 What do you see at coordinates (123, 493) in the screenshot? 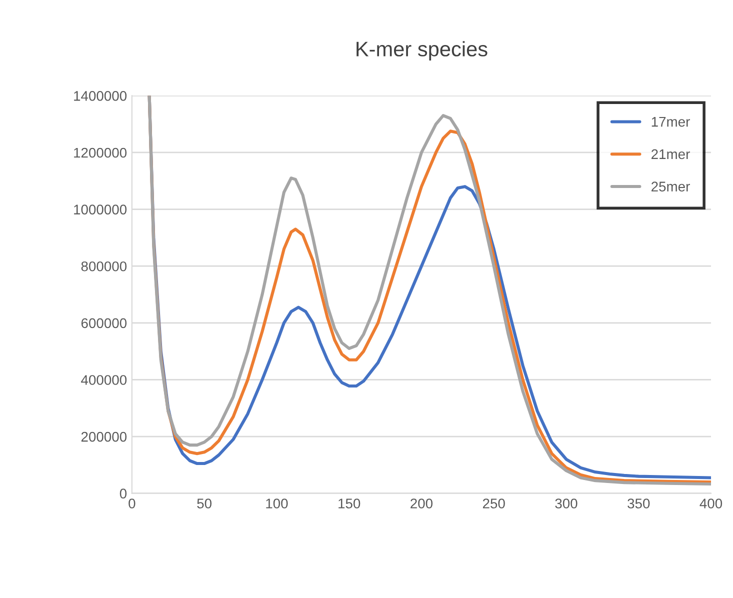
I see `y-tick-label: 0` at bounding box center [123, 493].